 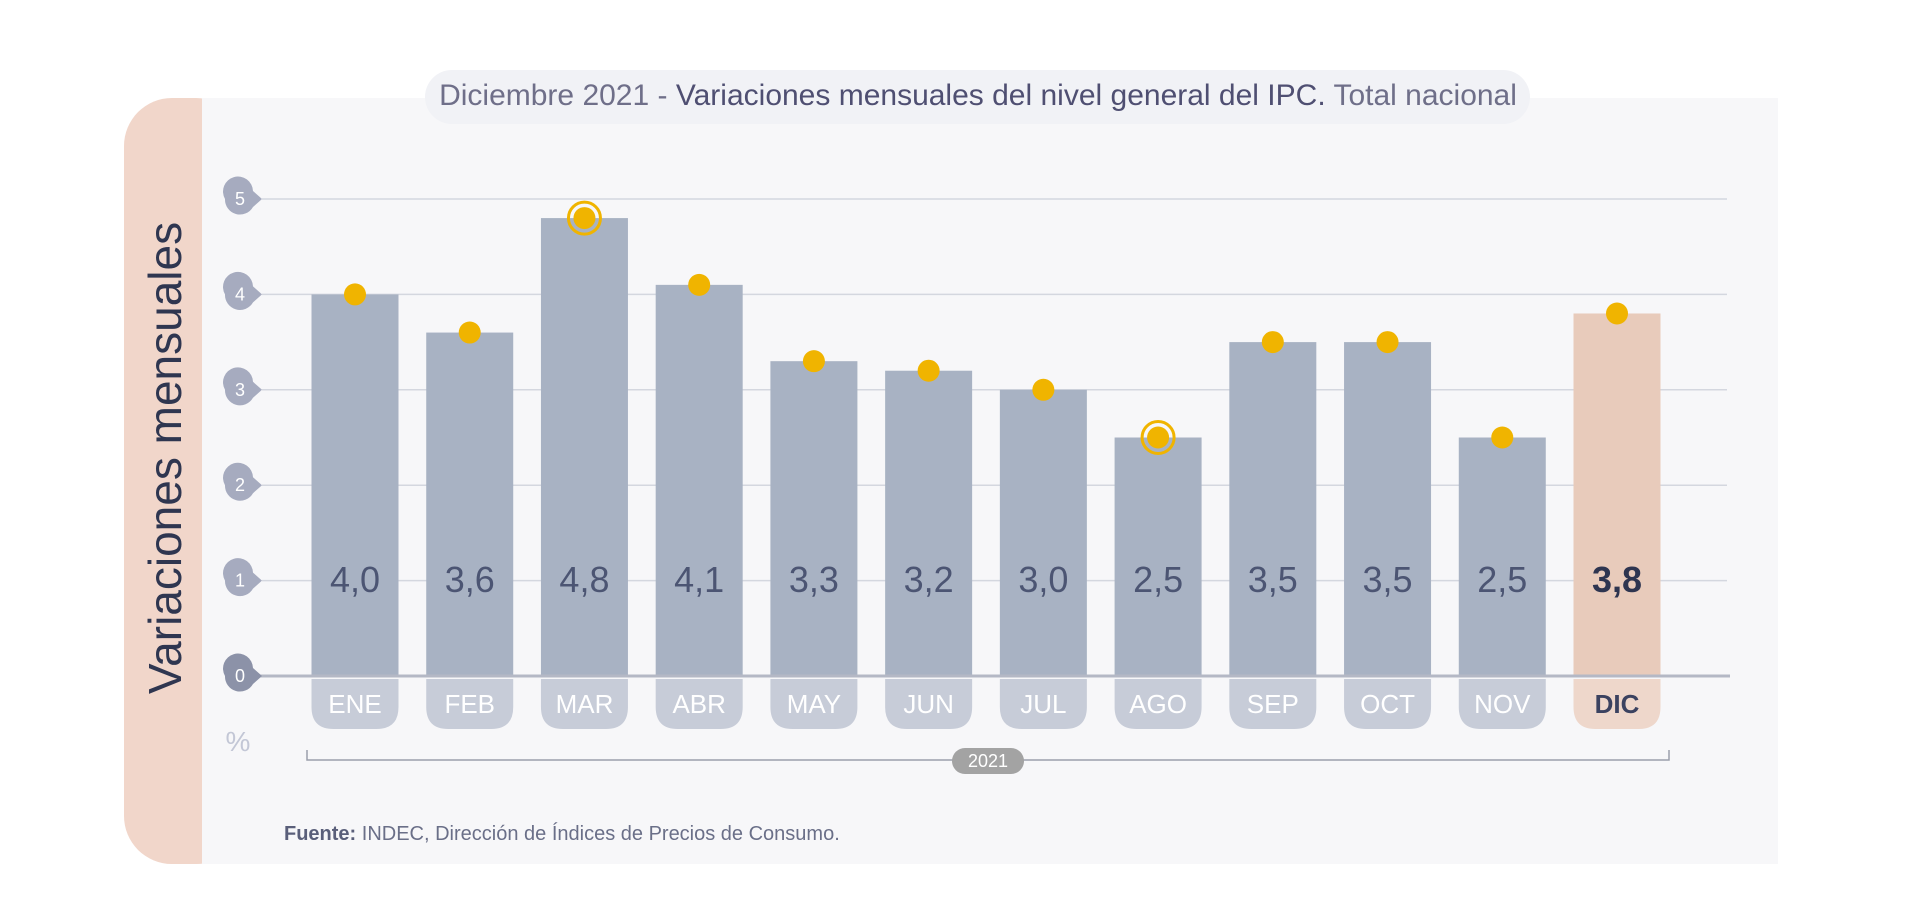 I want to click on month-label-jun: JUN, so click(x=928, y=704).